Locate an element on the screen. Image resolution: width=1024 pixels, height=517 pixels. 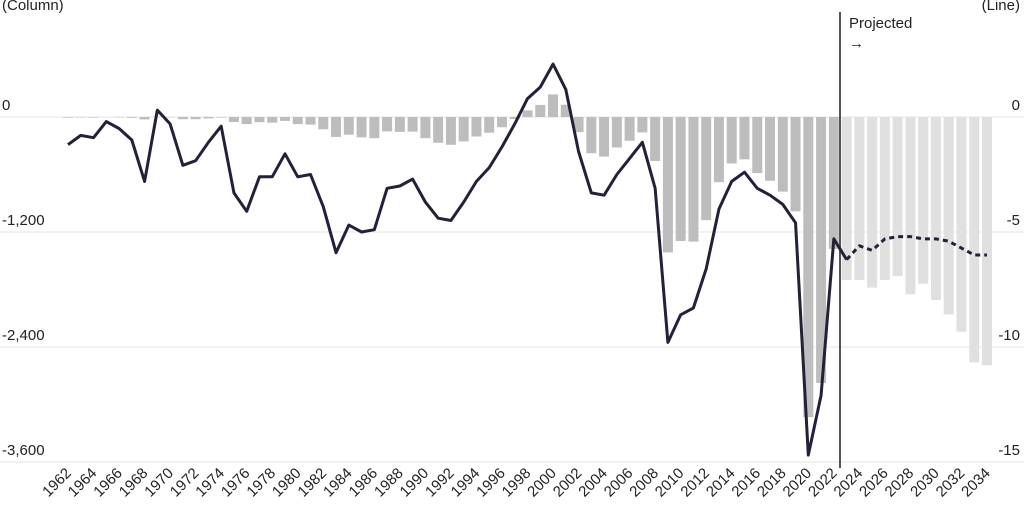
x-tick-label: 2034 is located at coordinates (976, 483).